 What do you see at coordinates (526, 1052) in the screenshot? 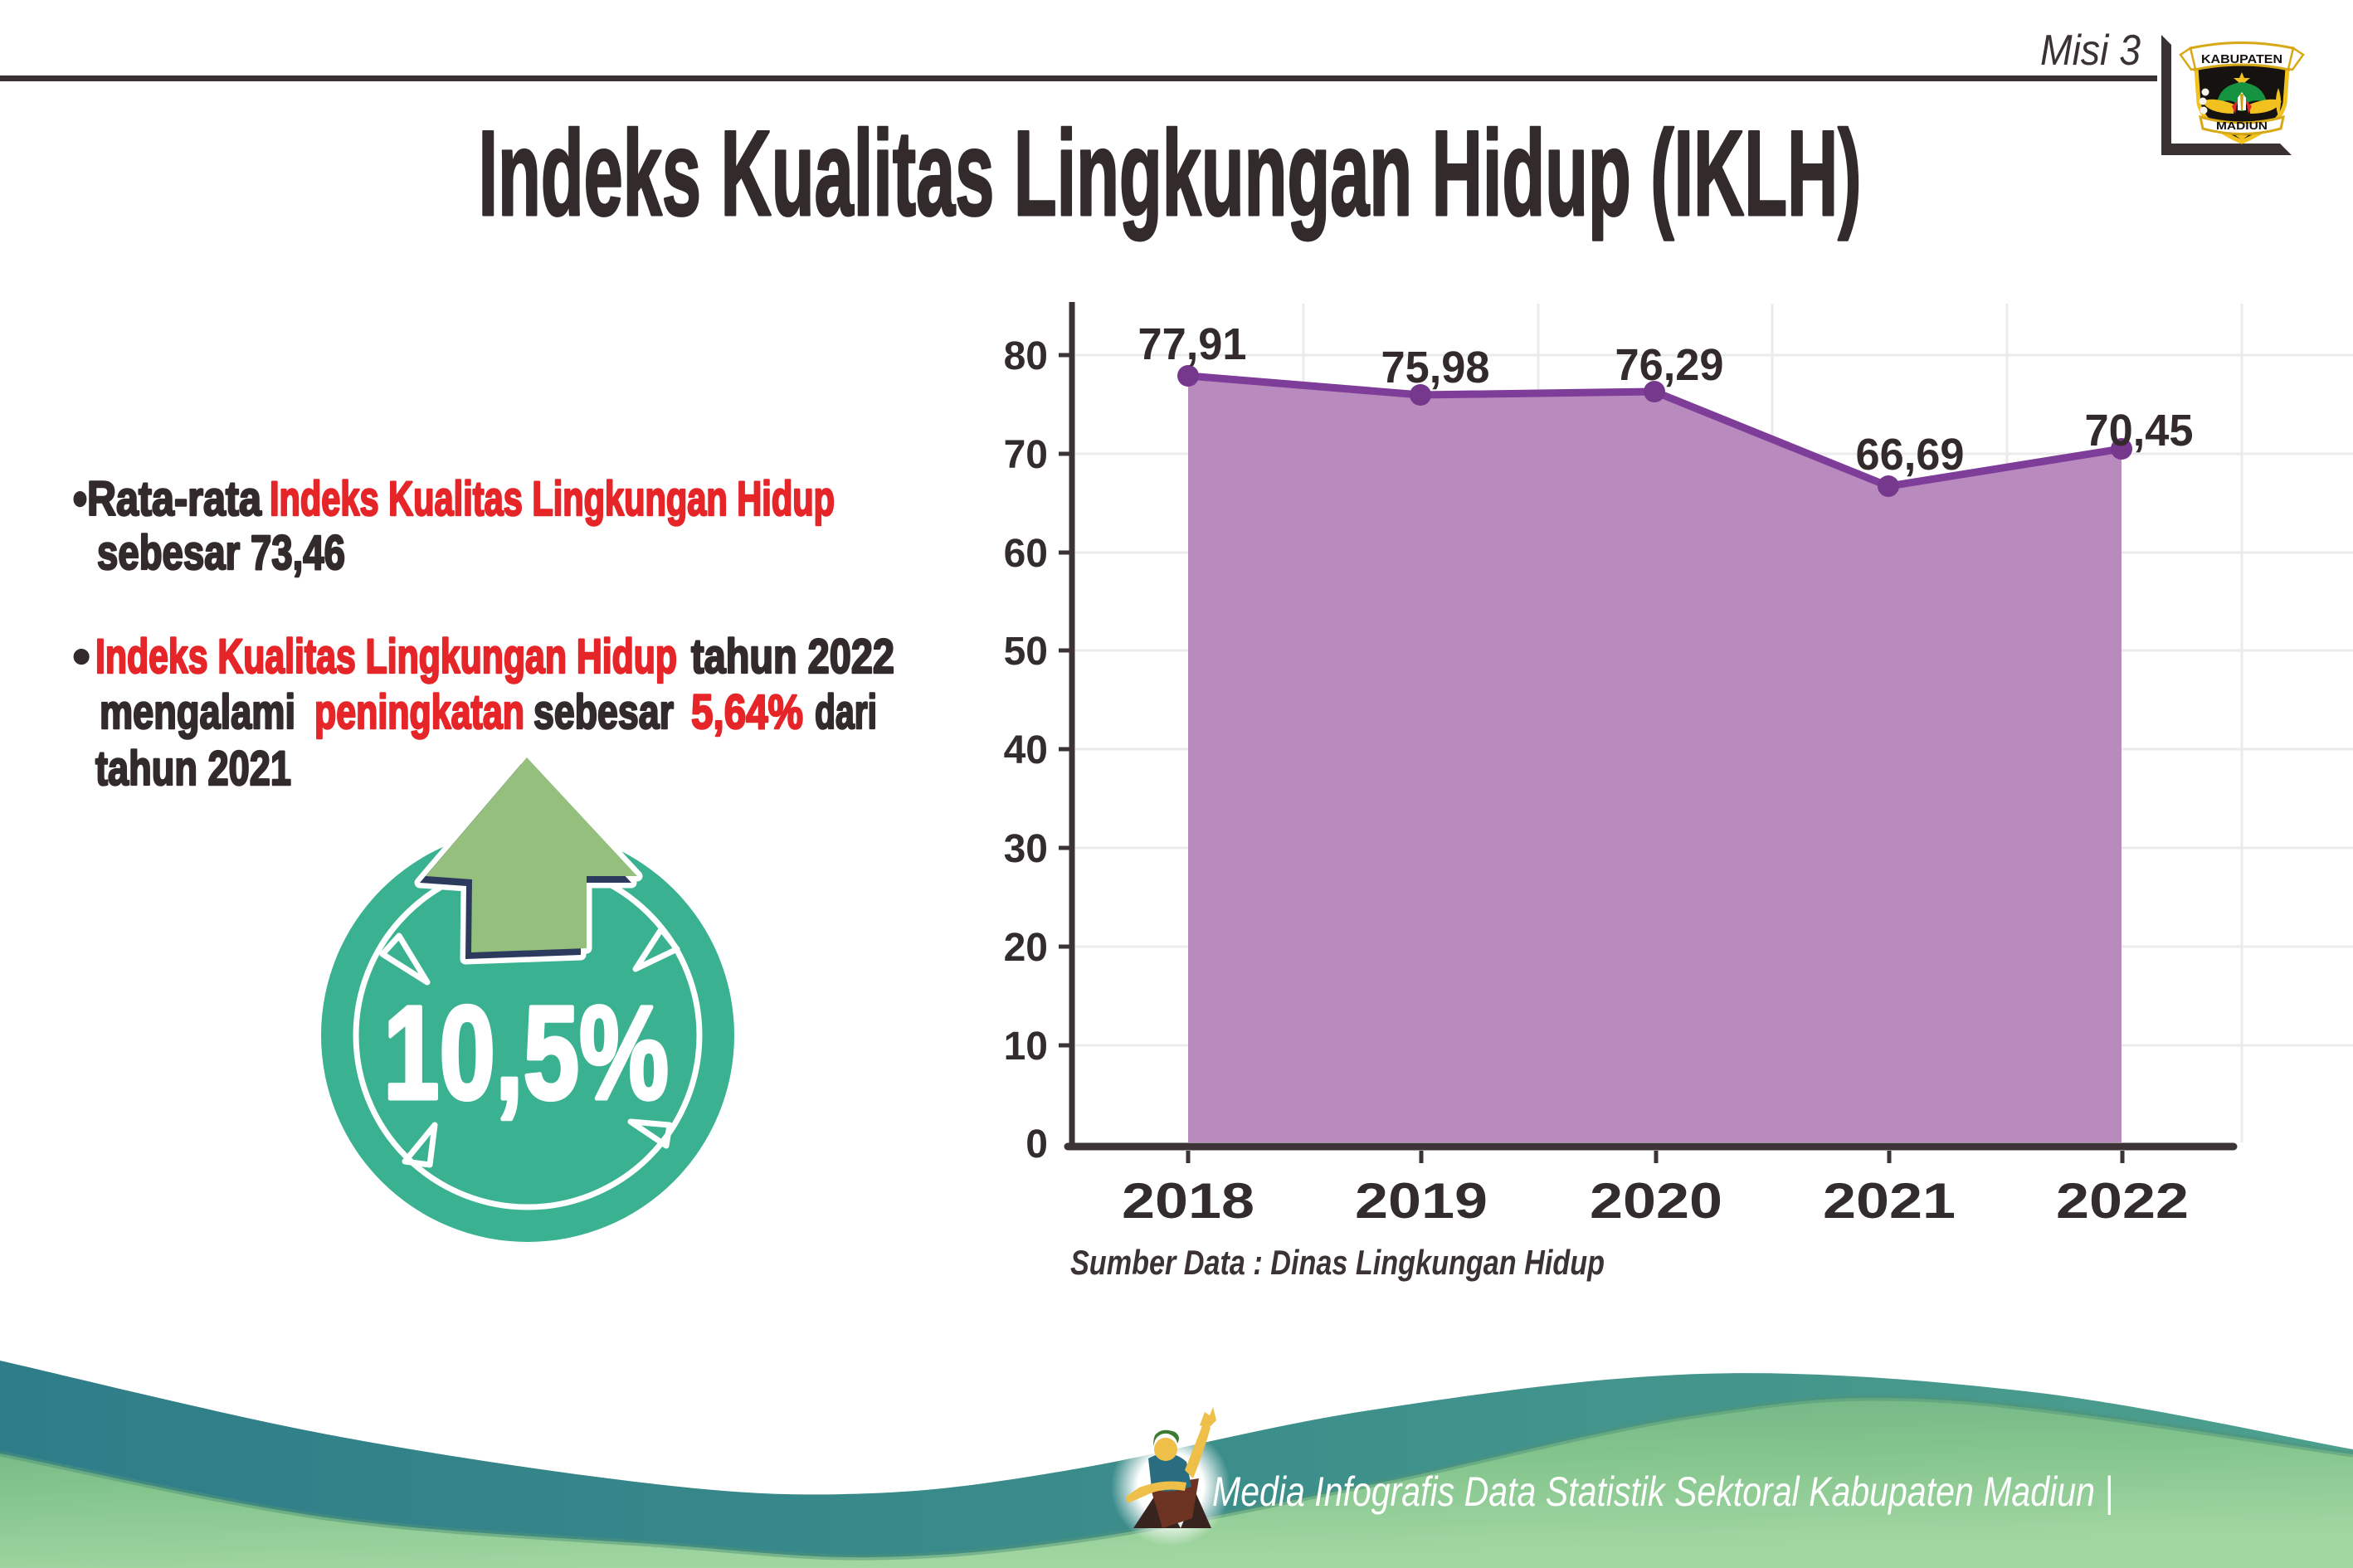
I see `svg-text: 10,5%` at bounding box center [526, 1052].